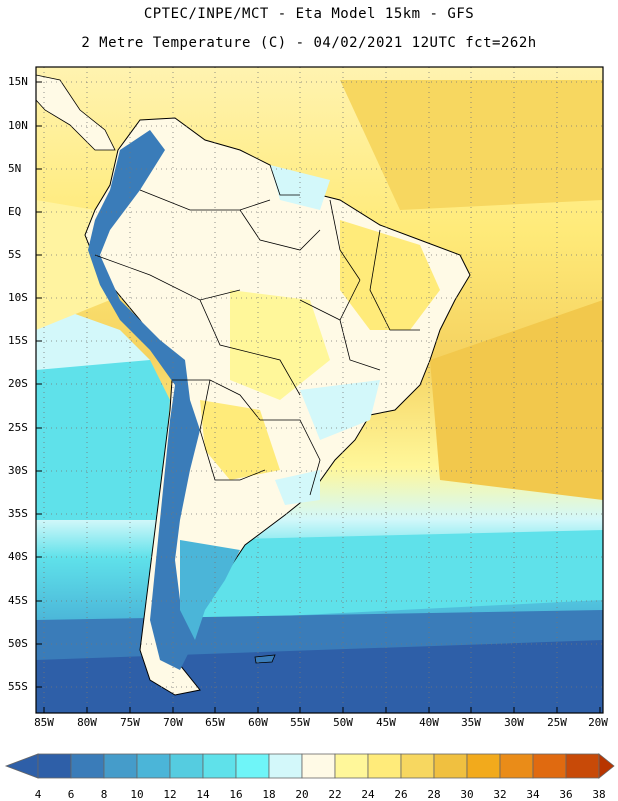  Describe the element at coordinates (18, 513) in the screenshot. I see `lat-label: 35S` at that location.